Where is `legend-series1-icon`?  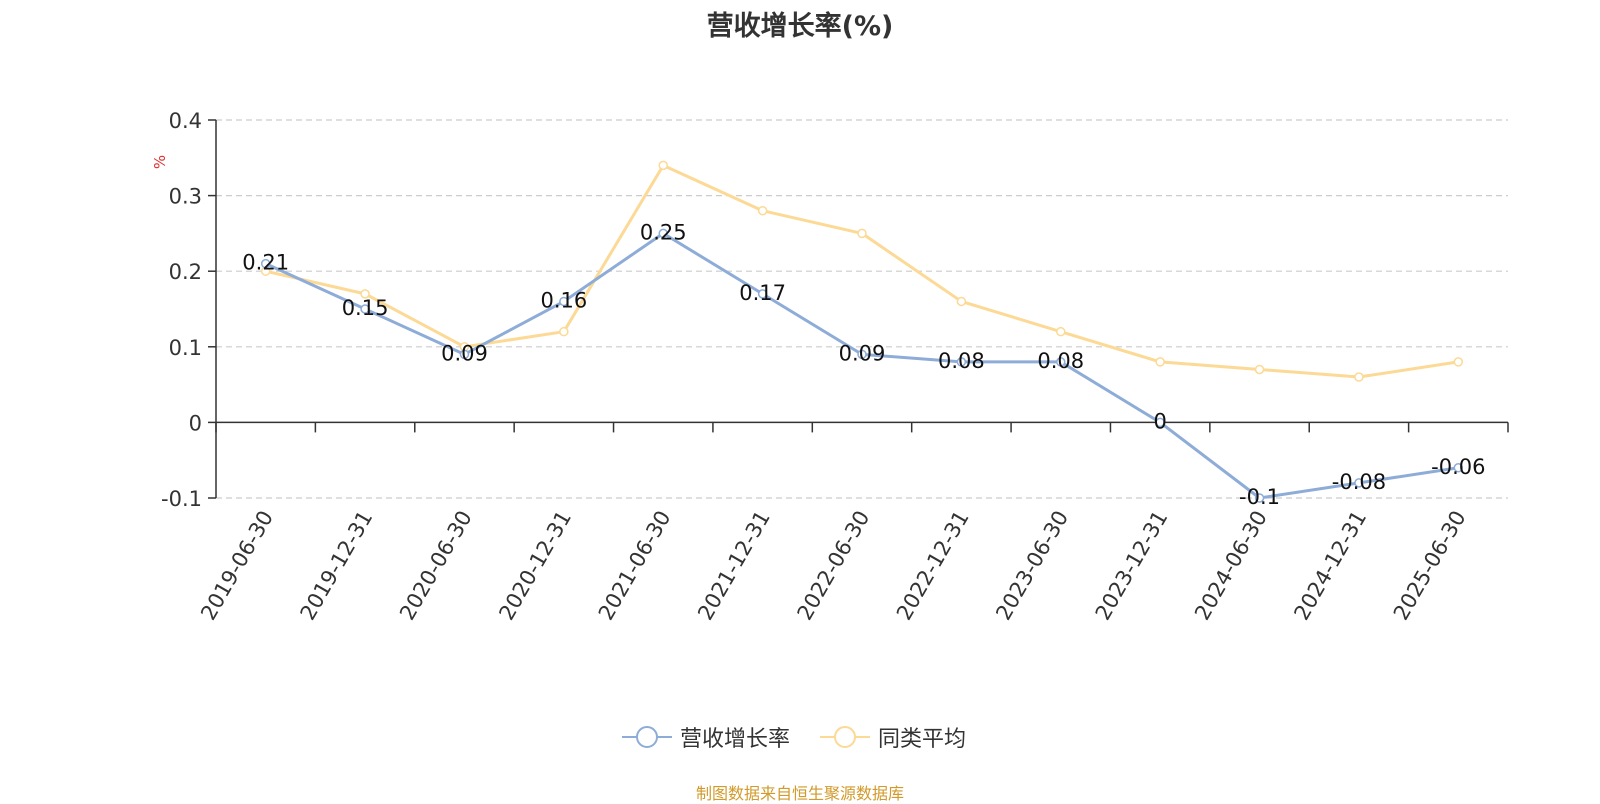 legend-series1-icon is located at coordinates (647, 737).